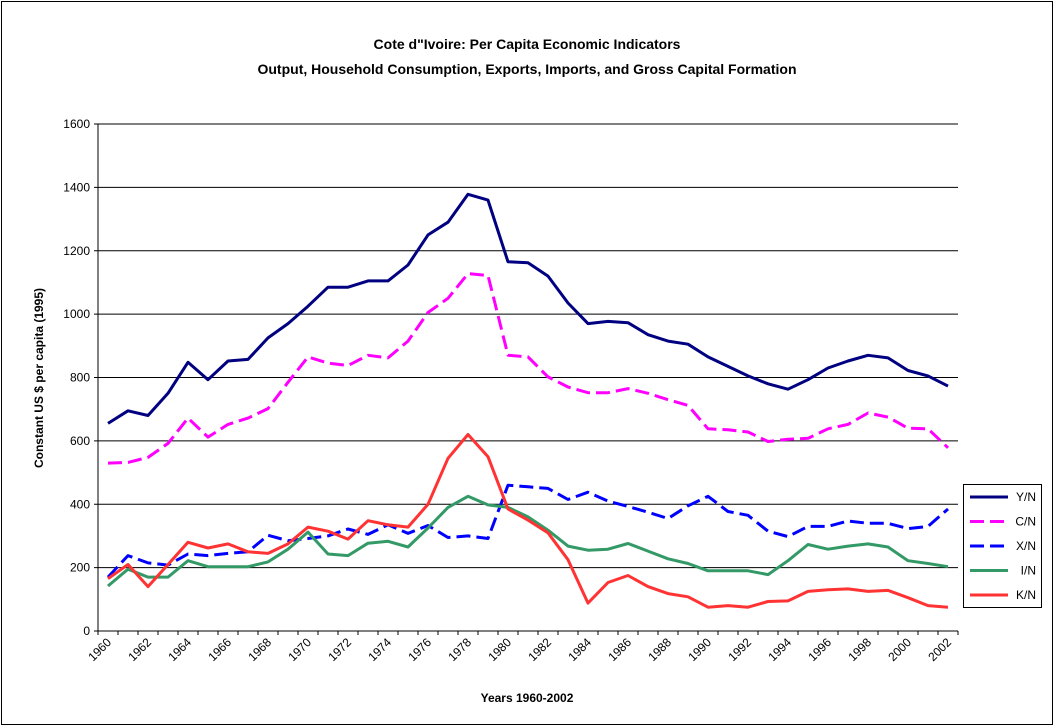 The height and width of the screenshot is (727, 1055). Describe the element at coordinates (80, 504) in the screenshot. I see `y-tick-label: 400` at that location.